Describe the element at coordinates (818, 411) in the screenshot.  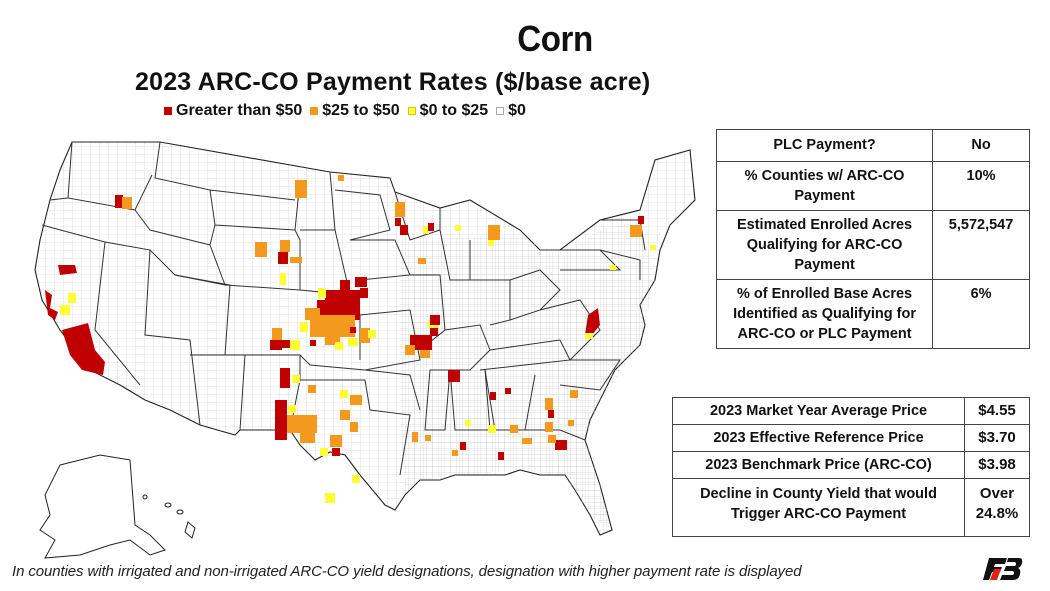
I see `row-label: 2023 Market Year Average Price` at that location.